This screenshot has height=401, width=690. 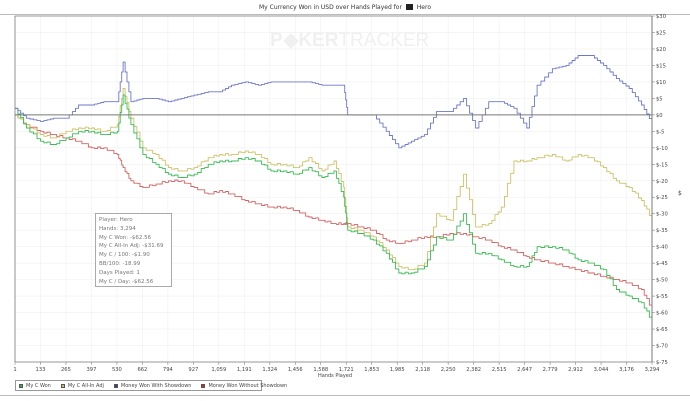 What do you see at coordinates (662, 165) in the screenshot?
I see `svg-text: $-15` at bounding box center [662, 165].